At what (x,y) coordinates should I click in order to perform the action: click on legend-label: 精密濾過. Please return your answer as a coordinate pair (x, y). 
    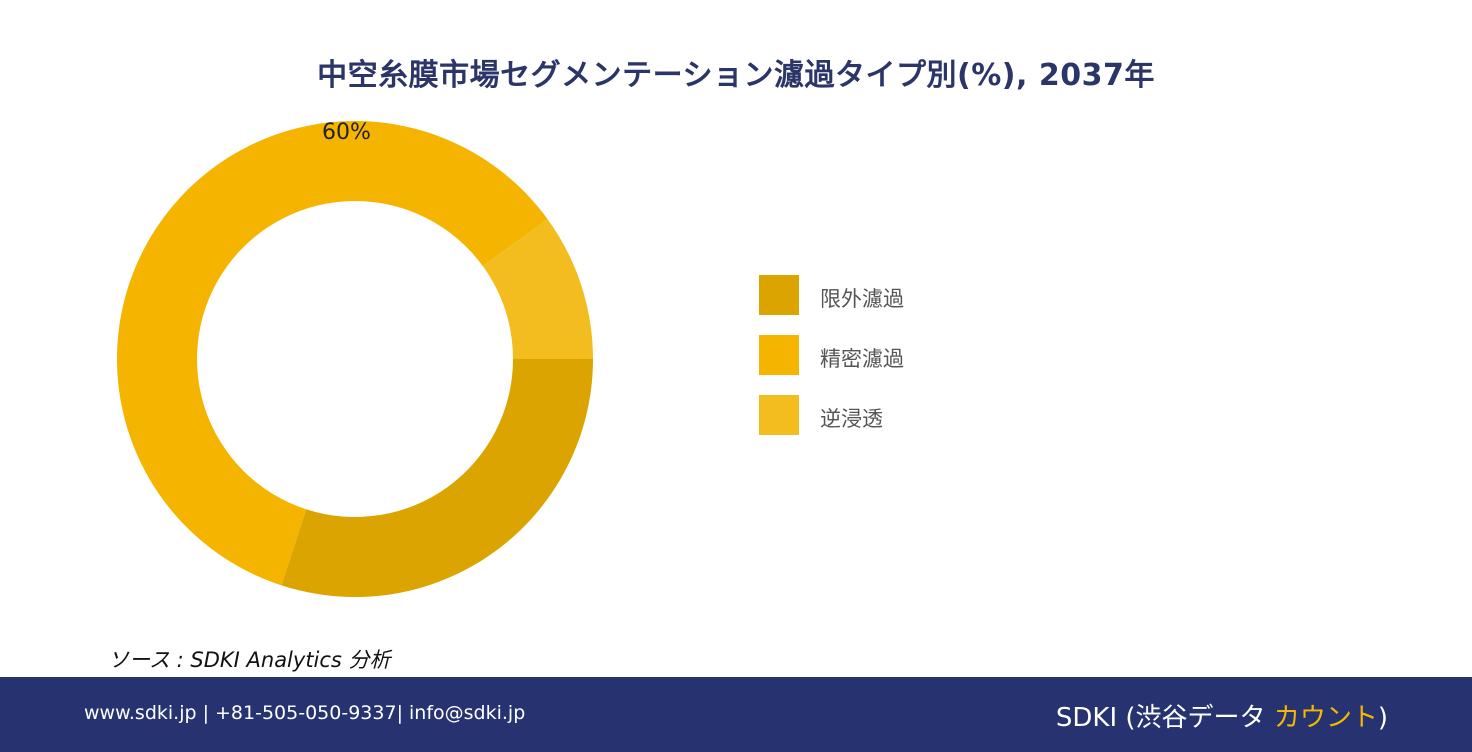
    Looking at the image, I should click on (862, 359).